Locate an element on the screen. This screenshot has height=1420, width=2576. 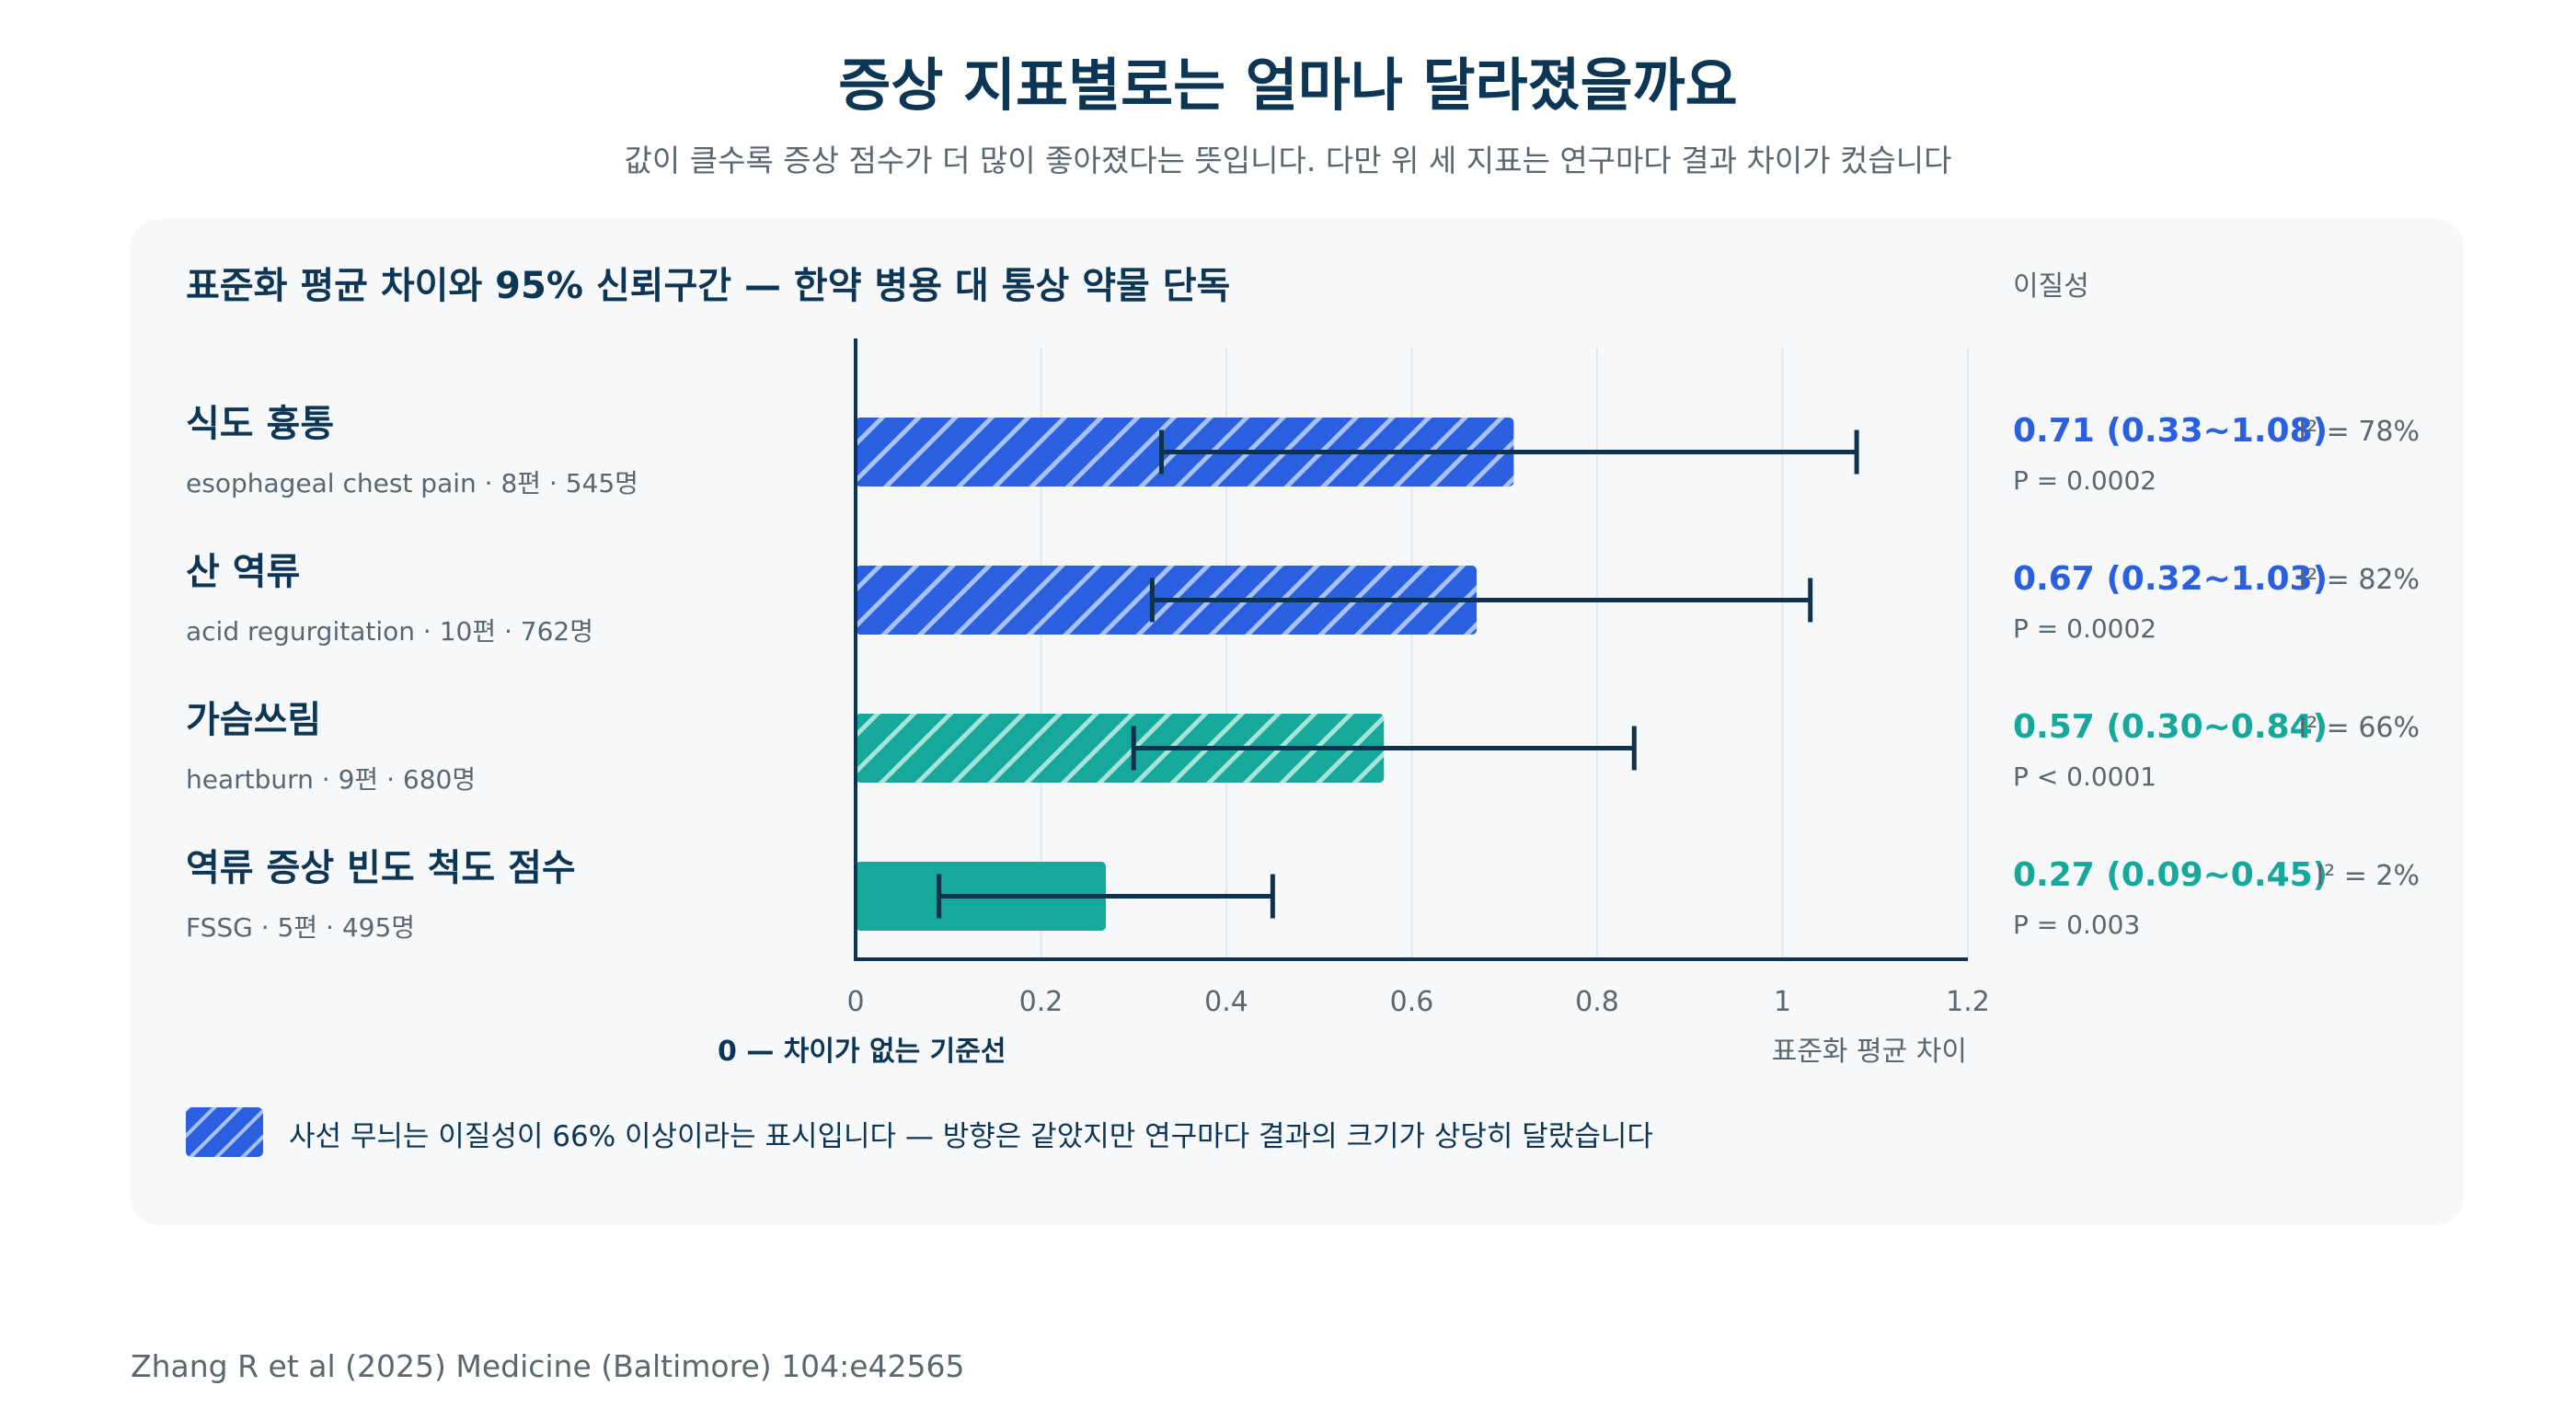
data-label-smd-ci: 0.67 (0.32~1.03) is located at coordinates (2171, 579).